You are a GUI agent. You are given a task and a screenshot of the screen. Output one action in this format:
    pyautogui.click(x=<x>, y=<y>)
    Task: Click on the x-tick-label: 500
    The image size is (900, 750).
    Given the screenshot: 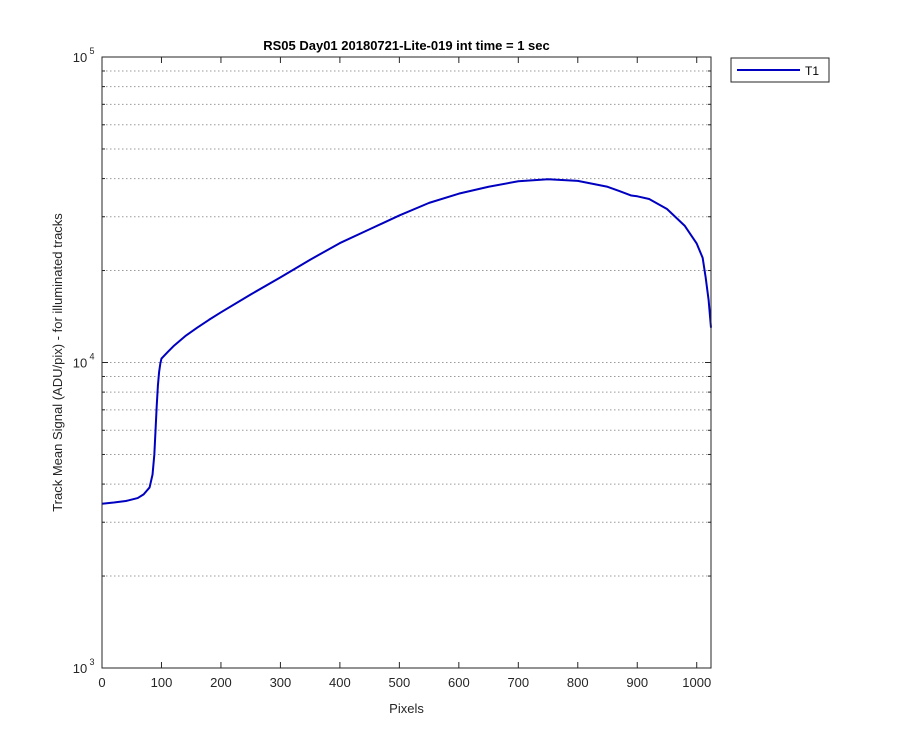 What is the action you would take?
    pyautogui.click(x=400, y=682)
    